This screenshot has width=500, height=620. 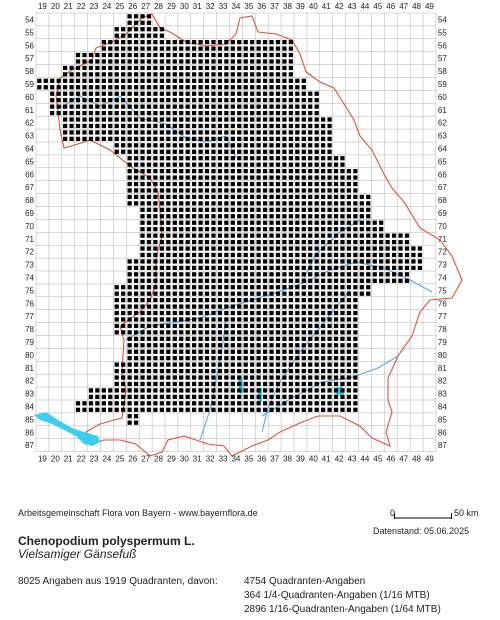 I want to click on row-label-right: 81, so click(x=442, y=368).